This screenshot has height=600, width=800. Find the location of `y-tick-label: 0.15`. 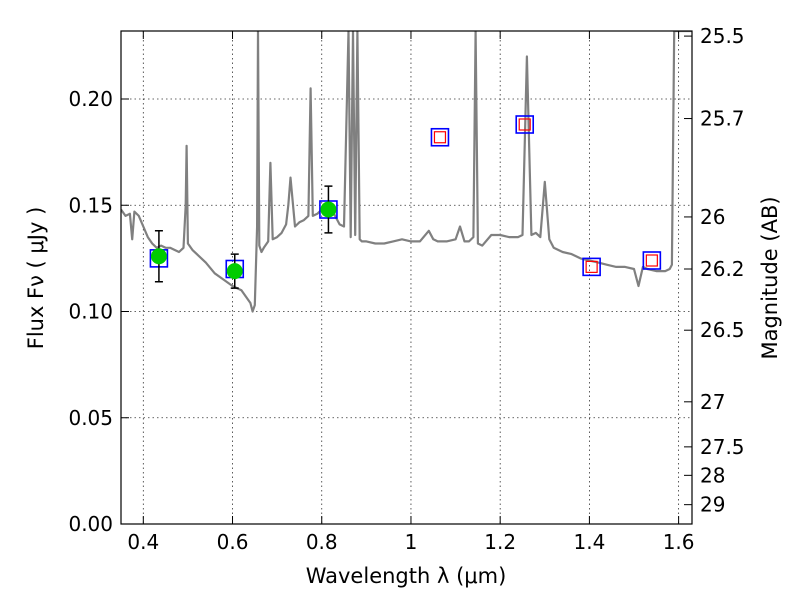

y-tick-label: 0.15 is located at coordinates (90, 205).